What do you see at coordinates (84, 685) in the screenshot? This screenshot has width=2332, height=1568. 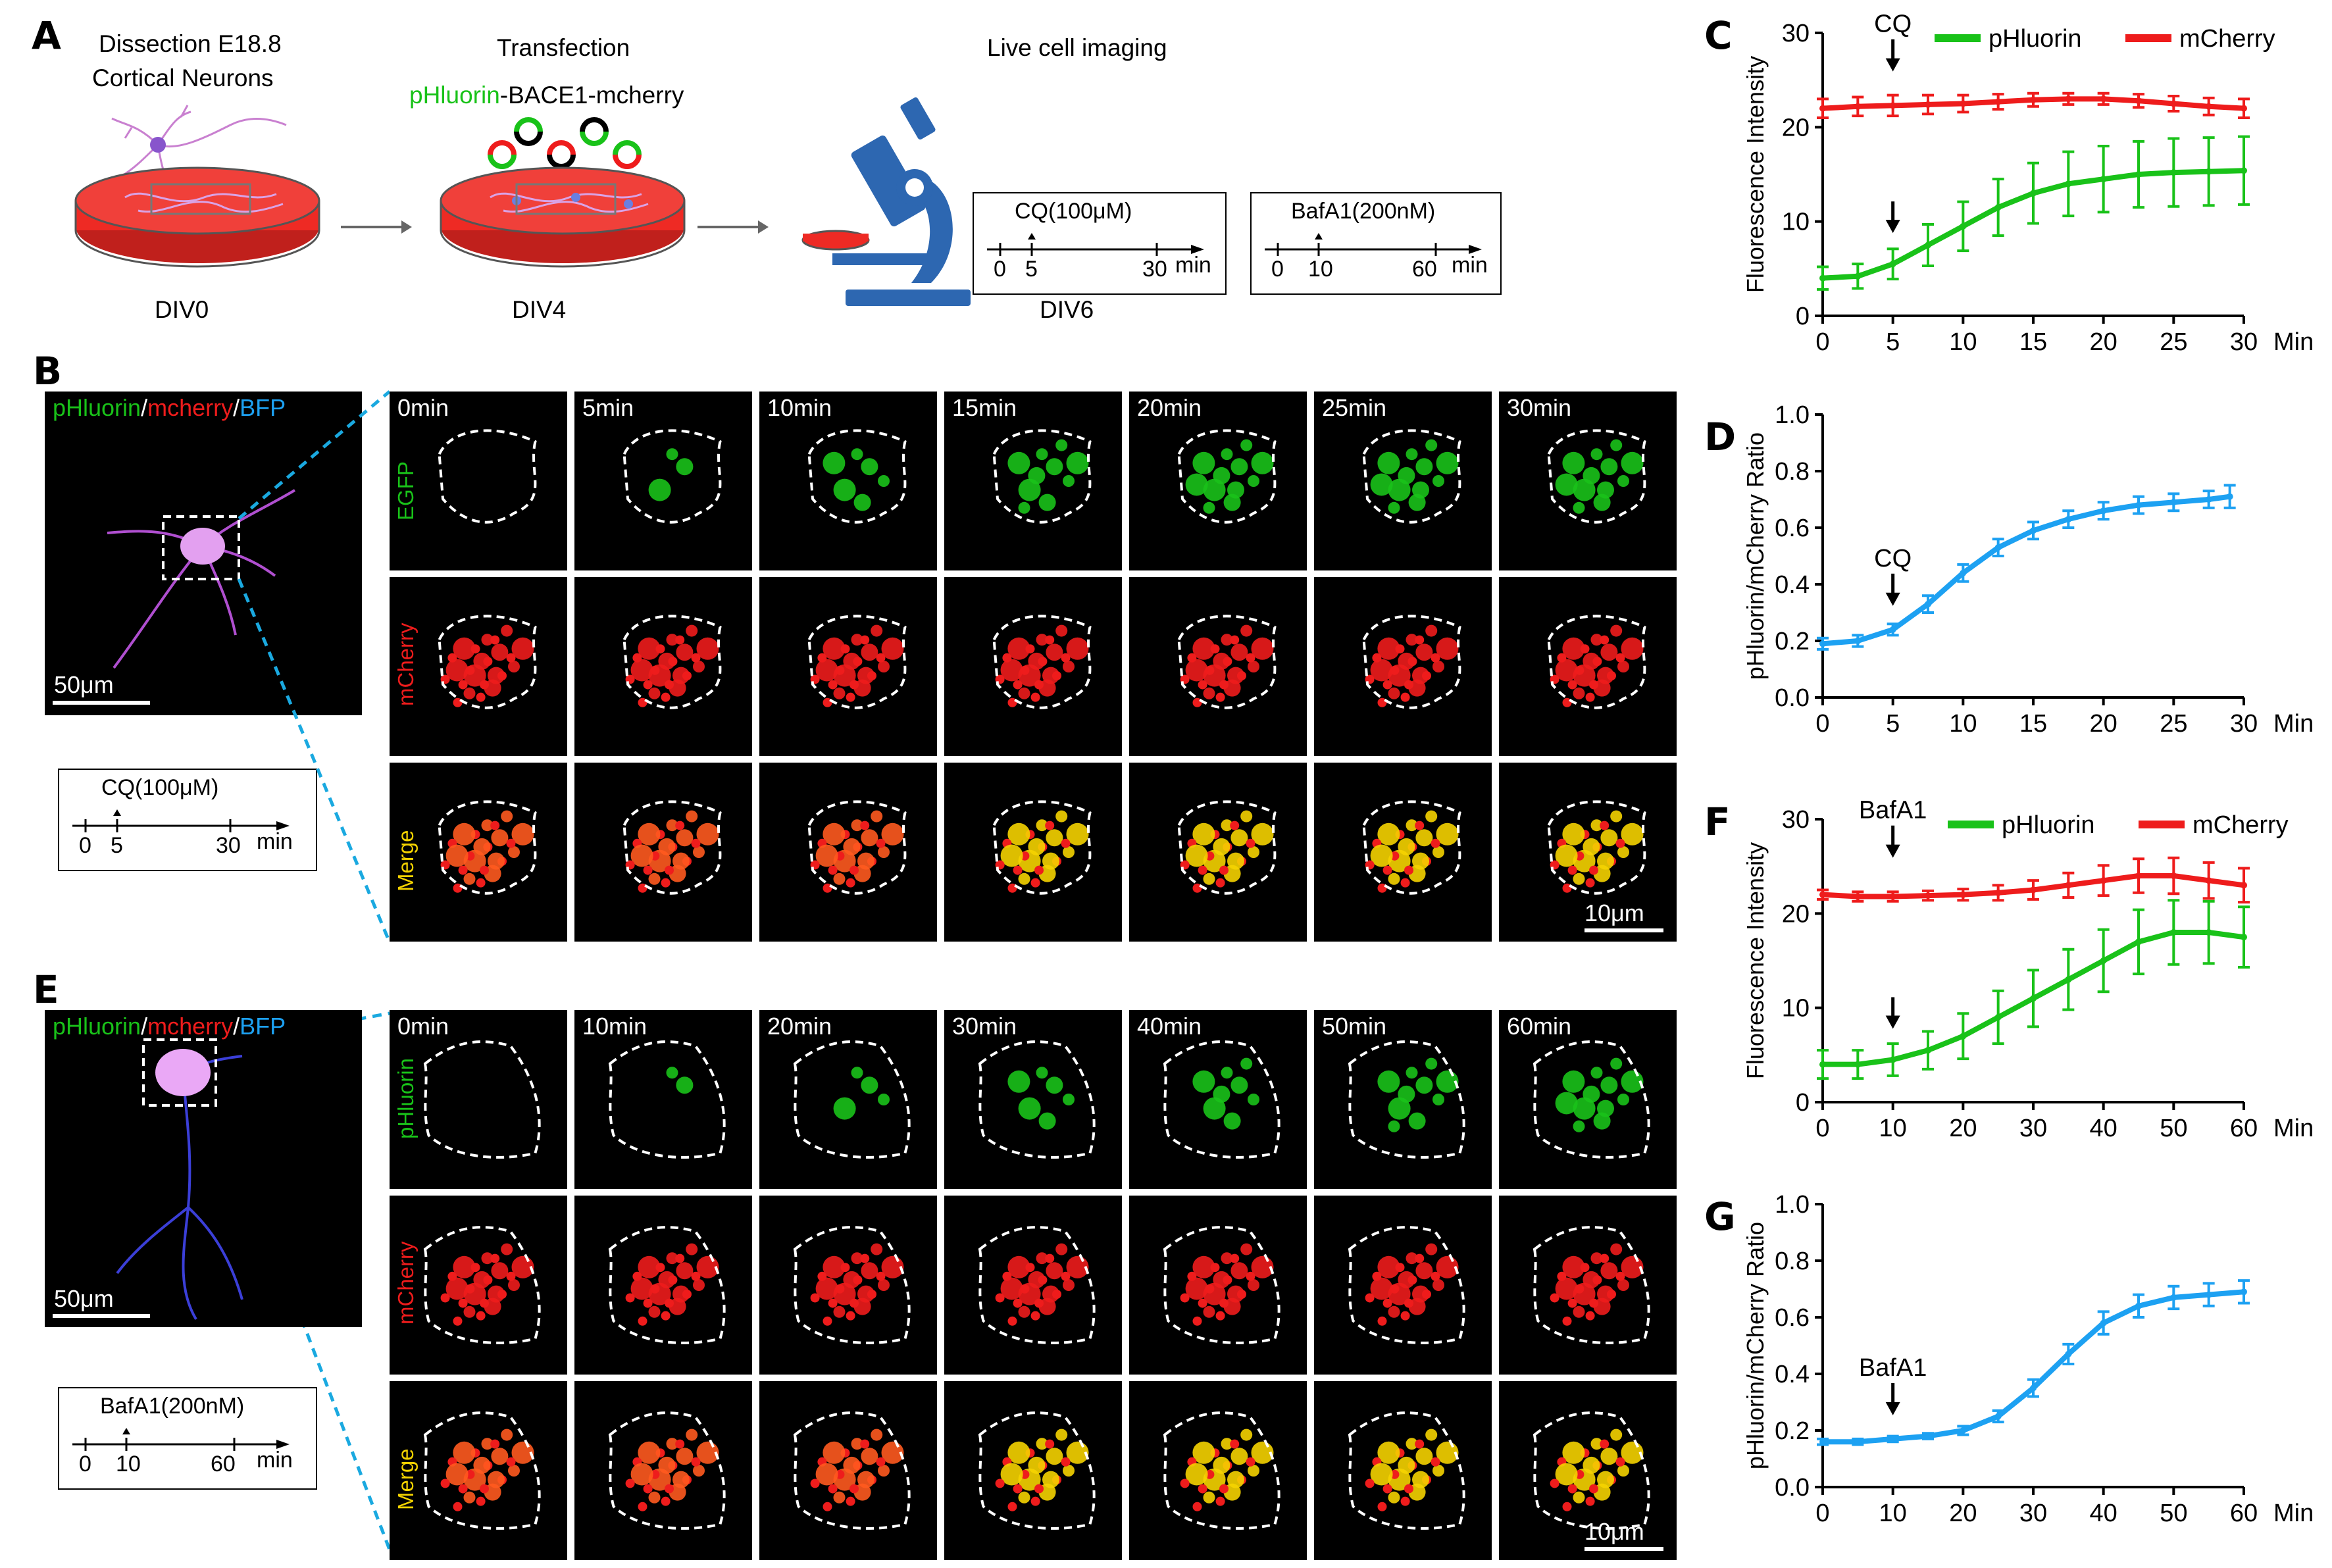 I see `scale-bar-label: 50μm` at bounding box center [84, 685].